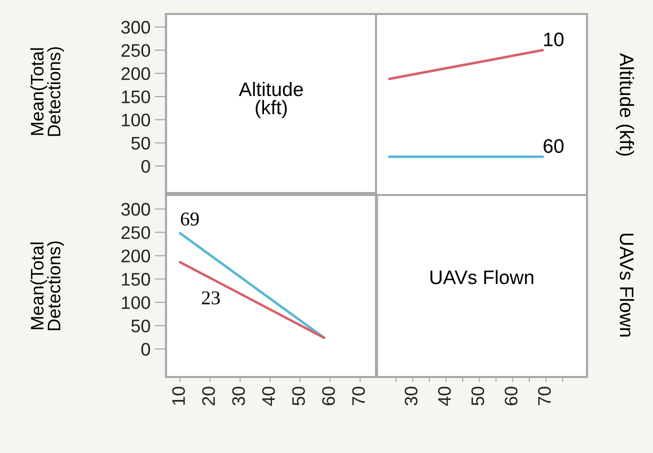  I want to click on text: UAVs Flown, so click(627, 285).